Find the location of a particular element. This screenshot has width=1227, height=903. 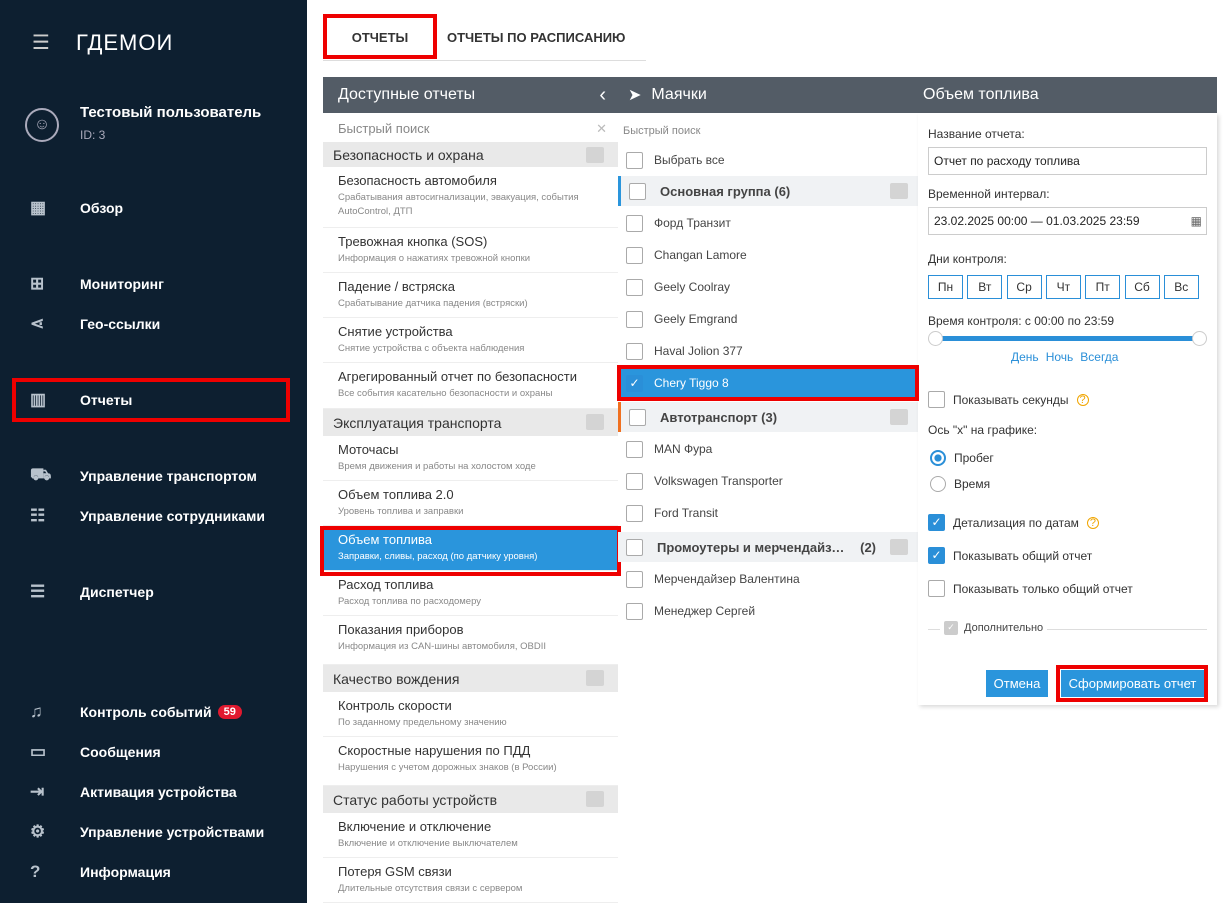

sidebar-item-6: ☰ Диспетчер is located at coordinates (92, 592).